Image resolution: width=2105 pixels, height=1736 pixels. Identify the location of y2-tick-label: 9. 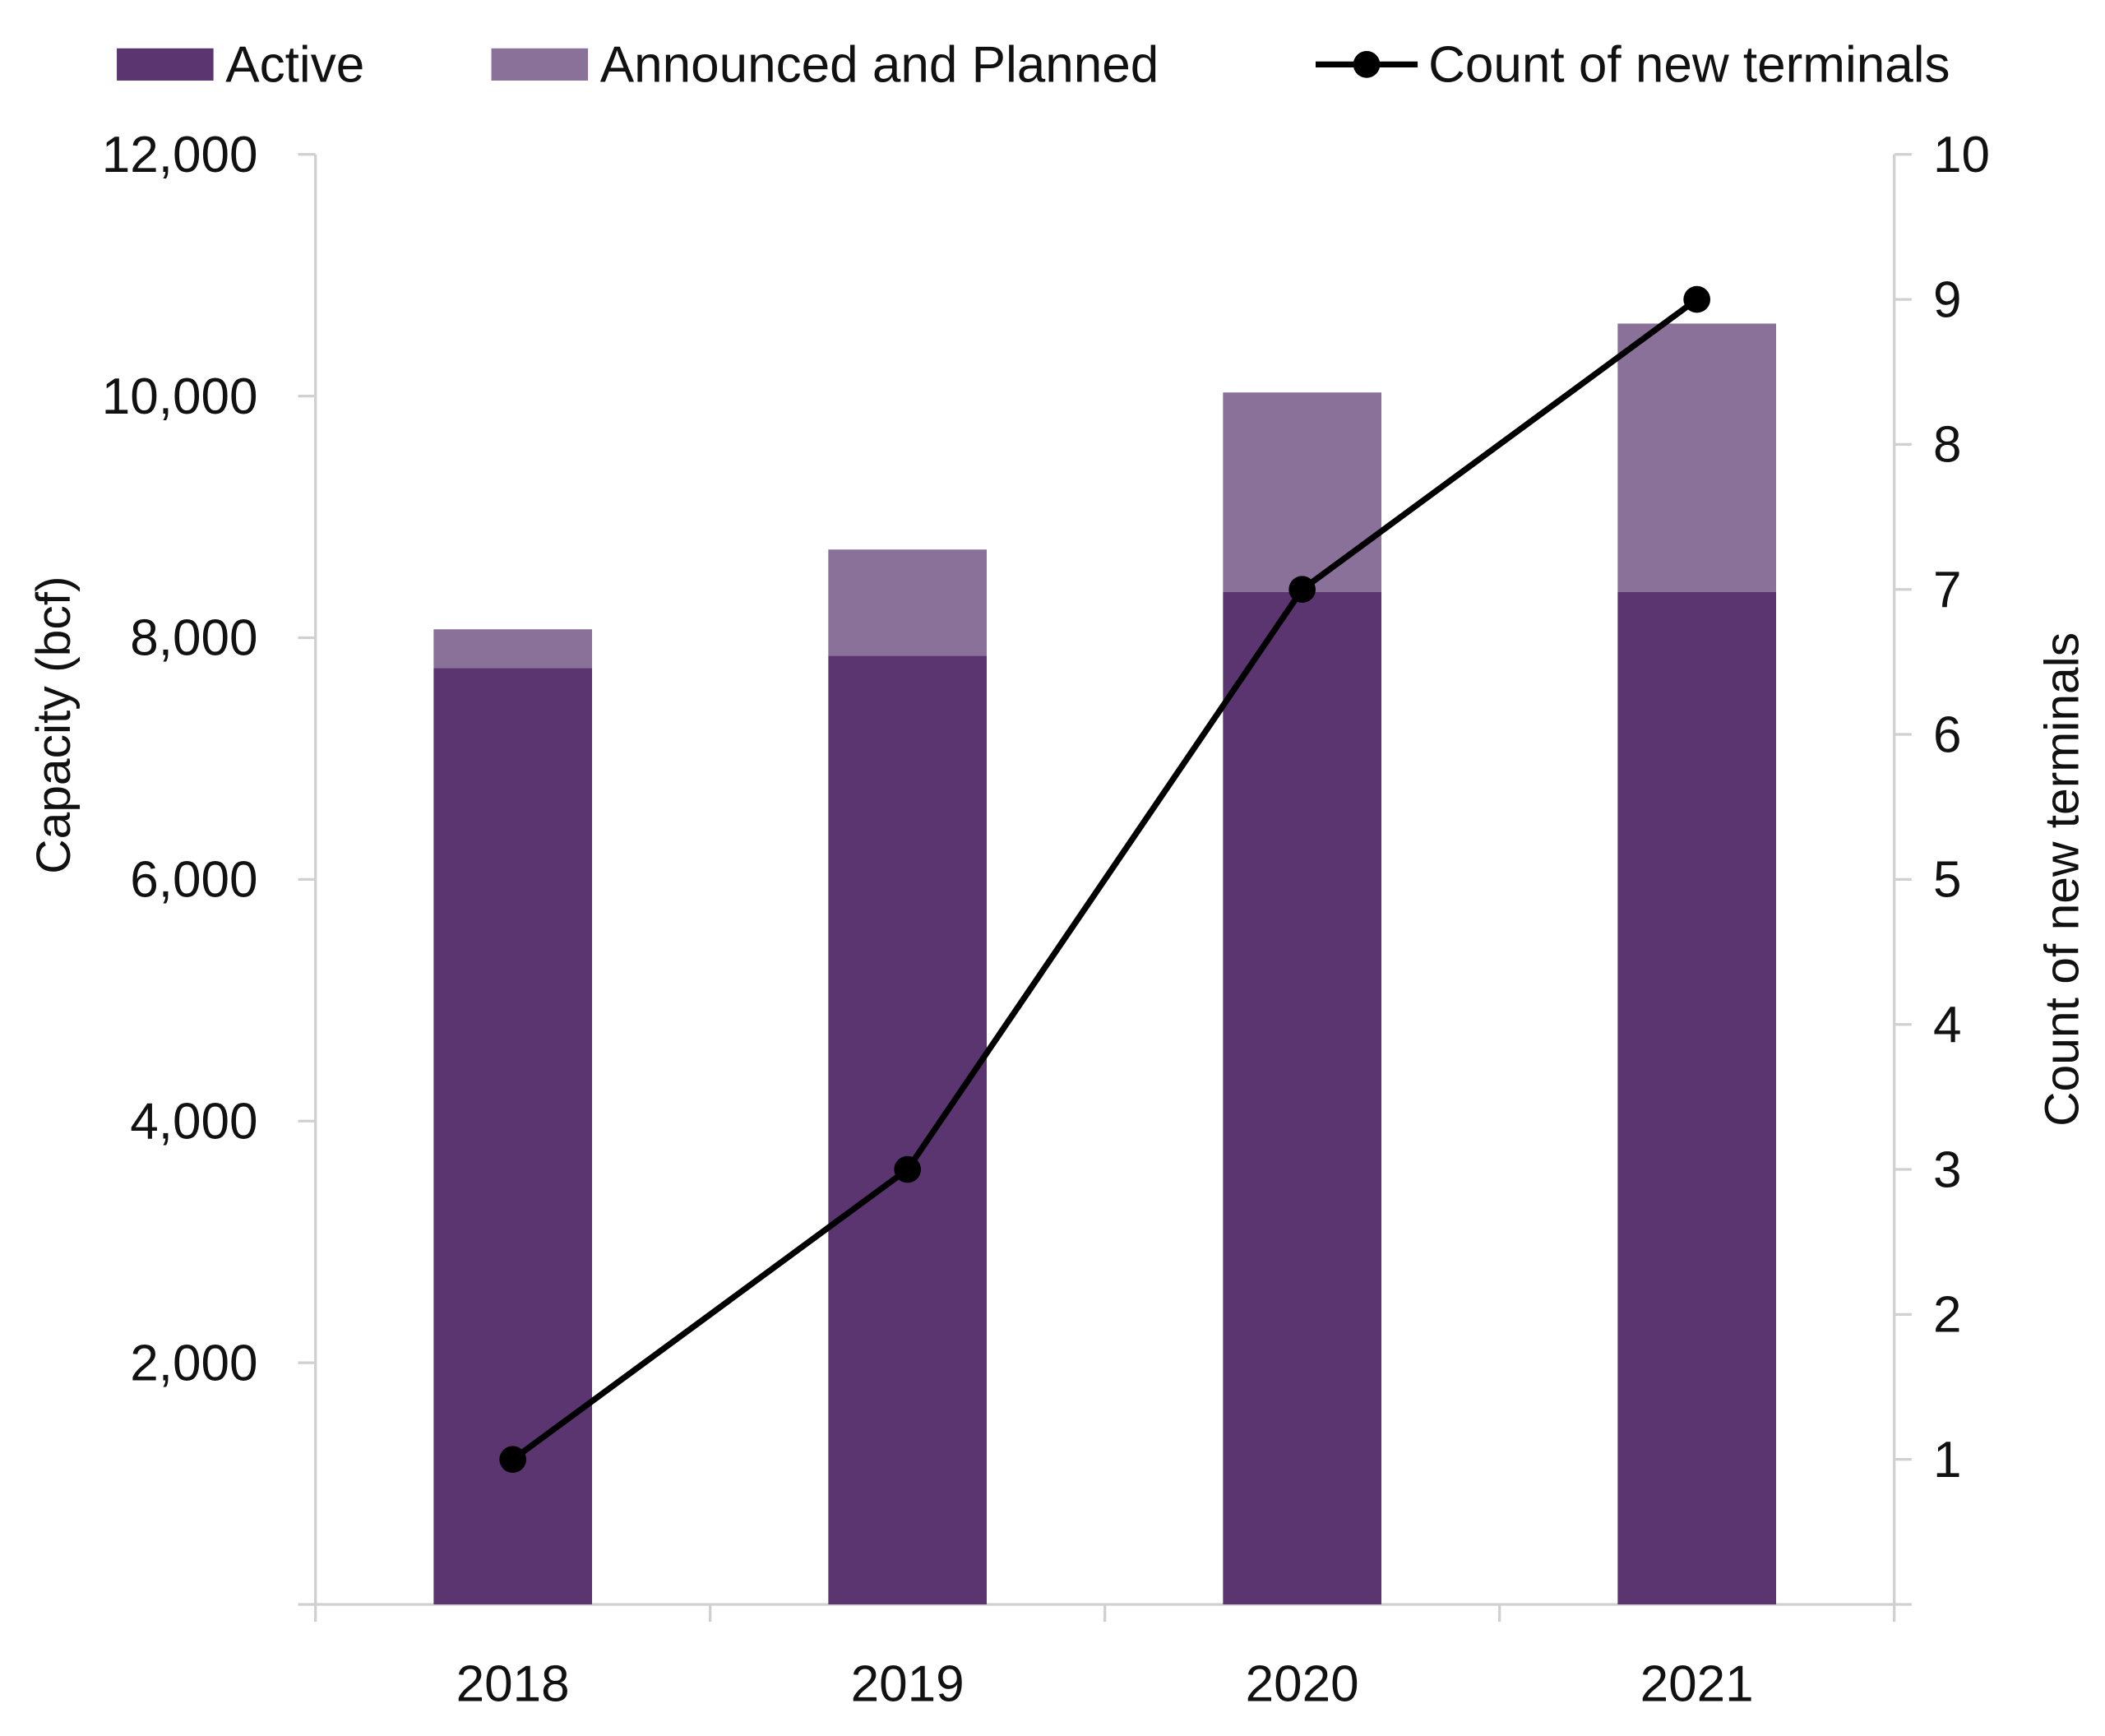
(1948, 299).